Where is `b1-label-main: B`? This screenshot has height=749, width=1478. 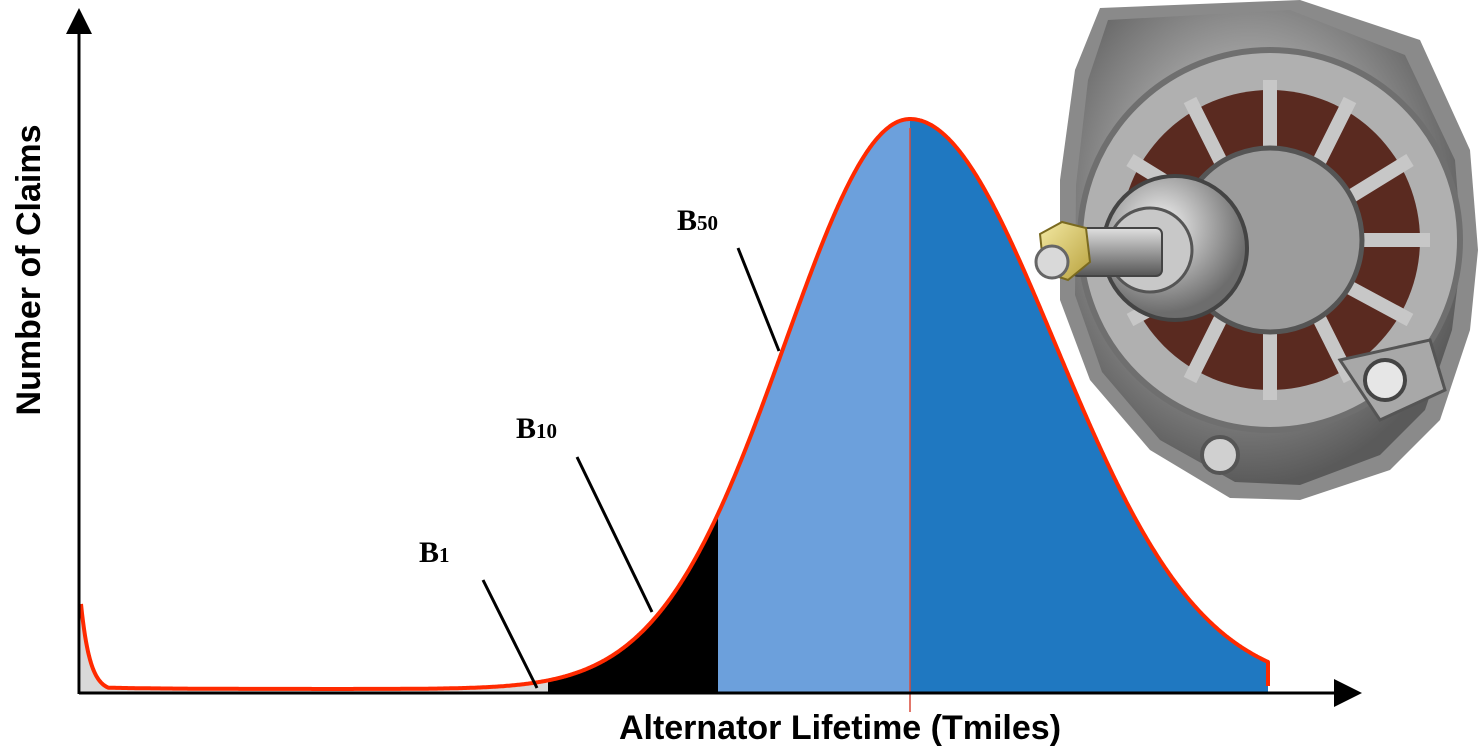 b1-label-main: B is located at coordinates (429, 552).